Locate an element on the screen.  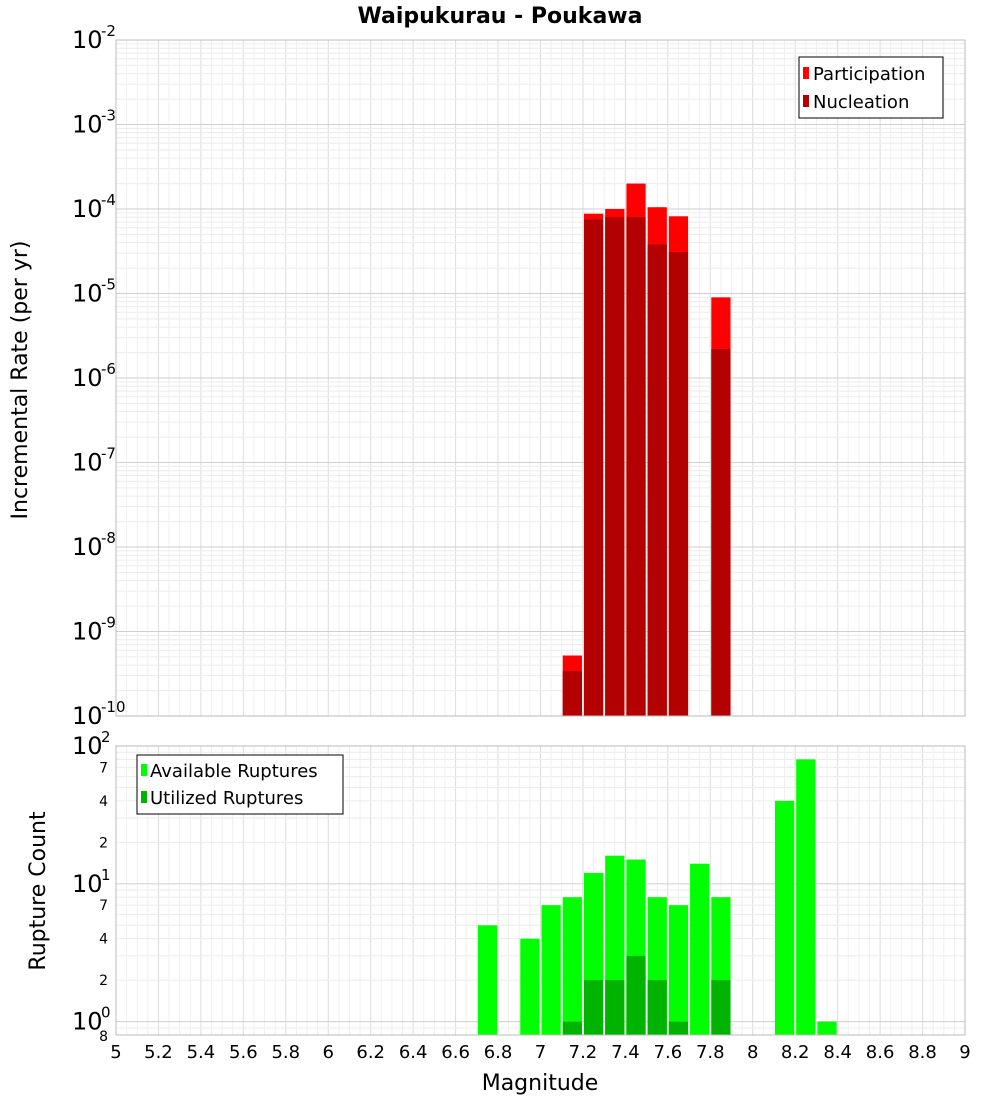
legend-swatch-participation is located at coordinates (806, 73).